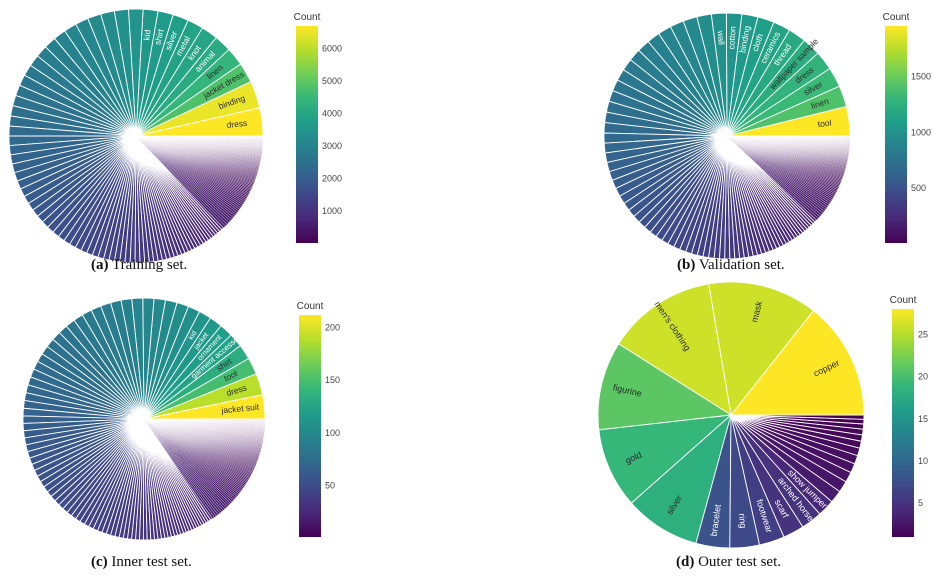 This screenshot has height=584, width=935. What do you see at coordinates (685, 562) in the screenshot?
I see `caption-d-letter: (d)` at bounding box center [685, 562].